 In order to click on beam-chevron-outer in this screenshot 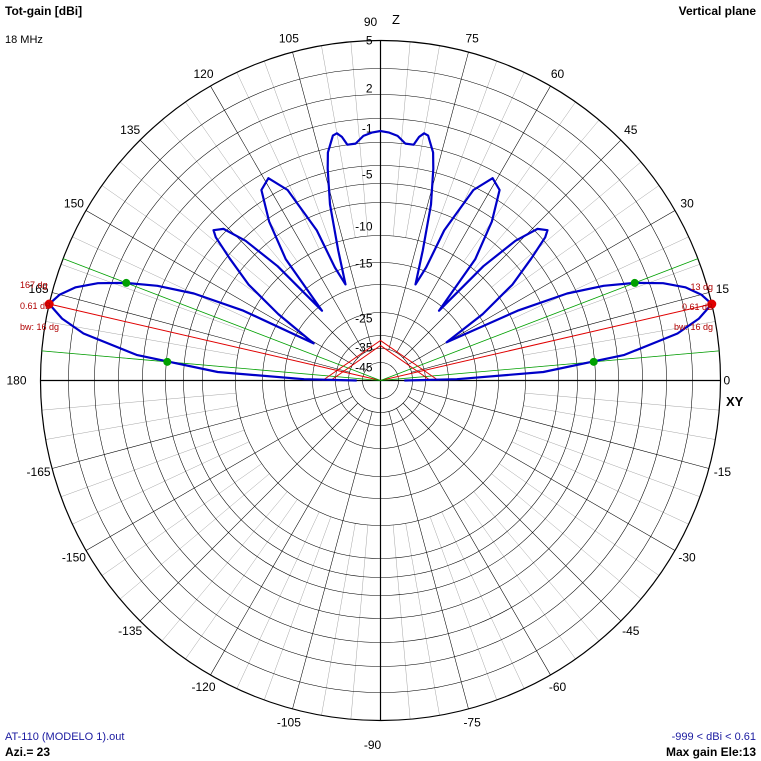, I will do `click(380, 360)`.